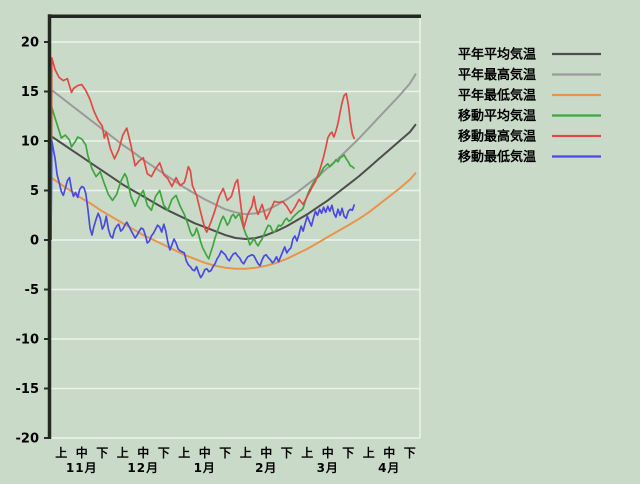 The width and height of the screenshot is (640, 484). Describe the element at coordinates (28, 389) in the screenshot. I see `y-tick-label: -15` at that location.